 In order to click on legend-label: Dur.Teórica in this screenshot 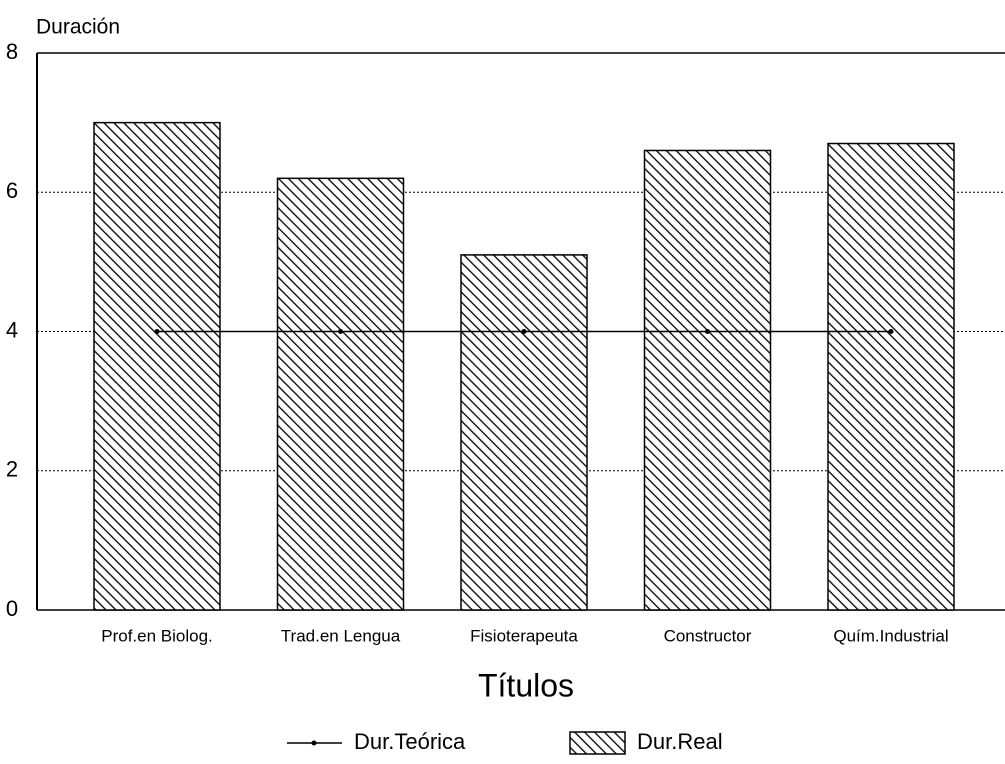, I will do `click(410, 741)`.